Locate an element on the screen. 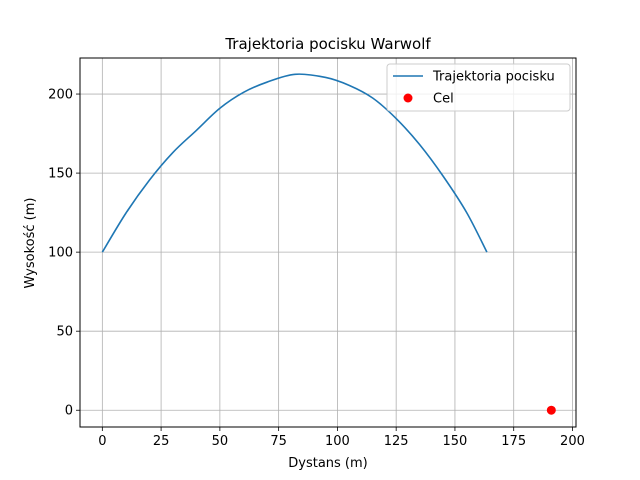 This screenshot has height=480, width=640. x-tick-label: 125 is located at coordinates (396, 441).